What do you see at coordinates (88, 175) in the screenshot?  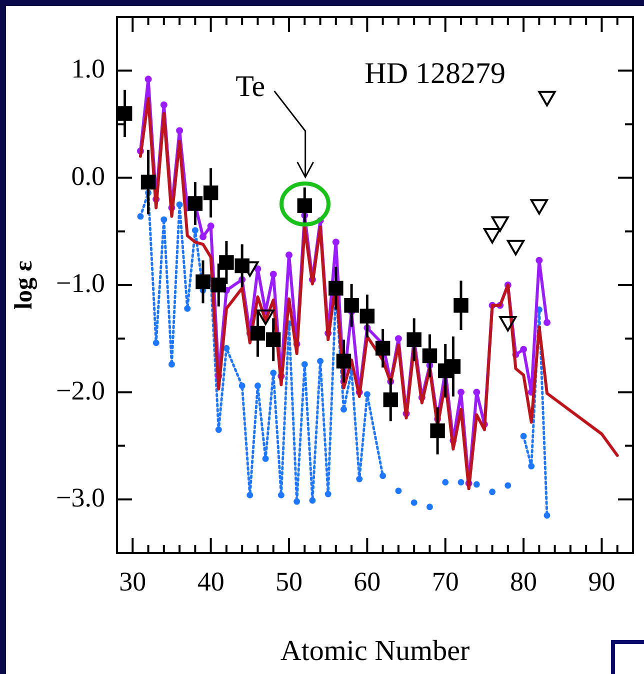 I see `y-tick-label: 0.0` at bounding box center [88, 175].